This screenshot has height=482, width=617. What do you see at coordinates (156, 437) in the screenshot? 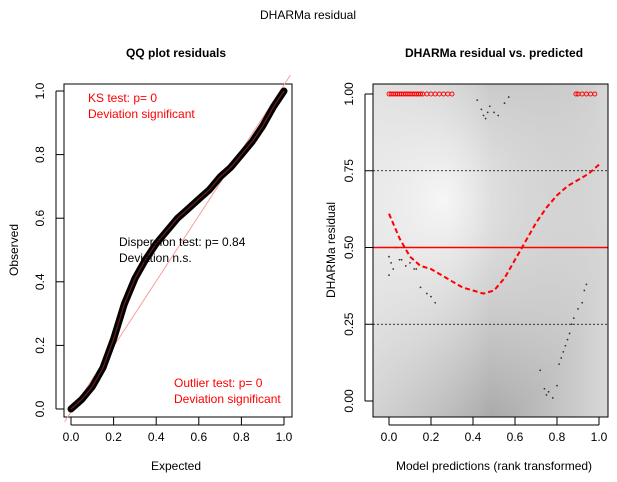
I see `qq-x-tick-label: 0.4` at bounding box center [156, 437].